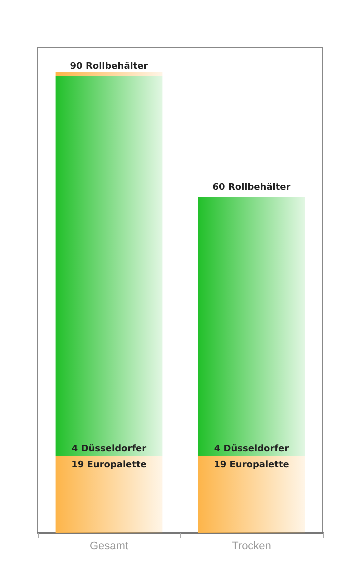  What do you see at coordinates (109, 67) in the screenshot?
I see `data-label: 90 Rollbehälter` at bounding box center [109, 67].